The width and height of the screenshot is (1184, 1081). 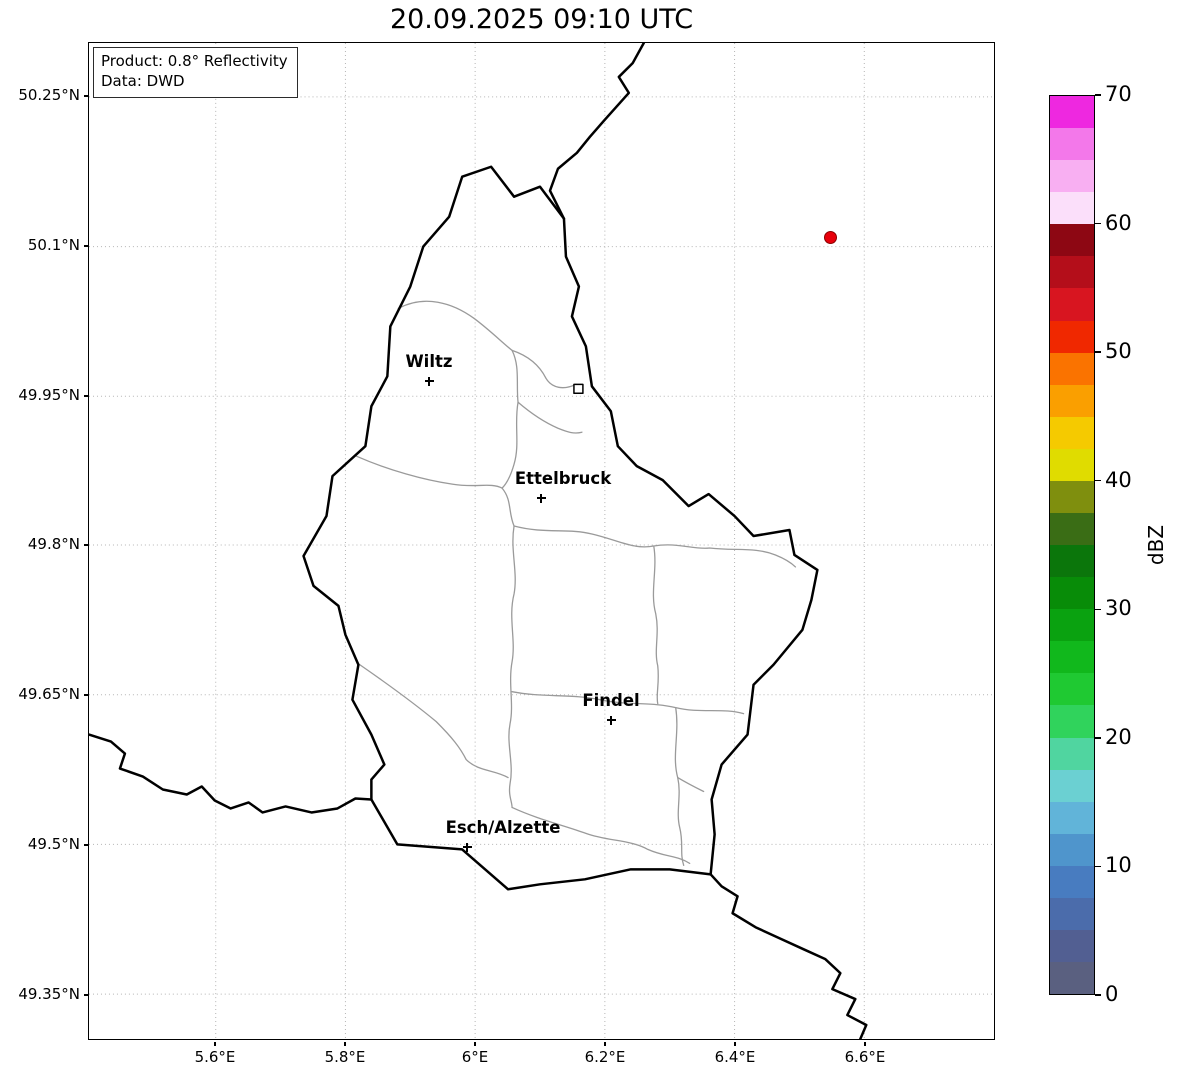 What do you see at coordinates (578, 389) in the screenshot?
I see `vianden-border-detail` at bounding box center [578, 389].